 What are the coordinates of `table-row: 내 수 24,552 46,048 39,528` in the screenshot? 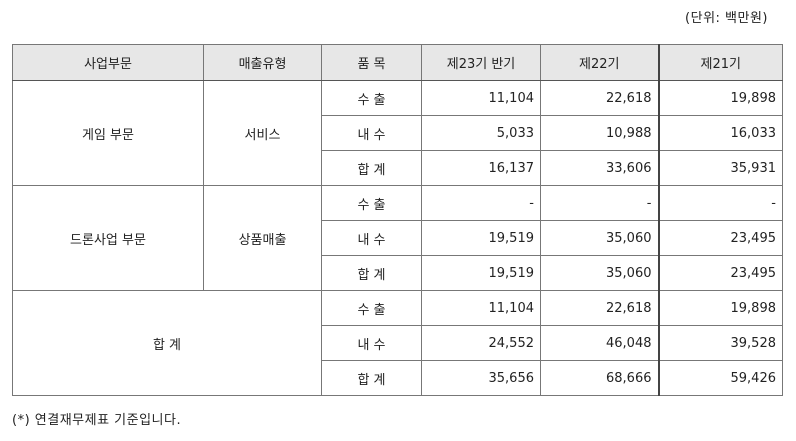 It's located at (398, 343).